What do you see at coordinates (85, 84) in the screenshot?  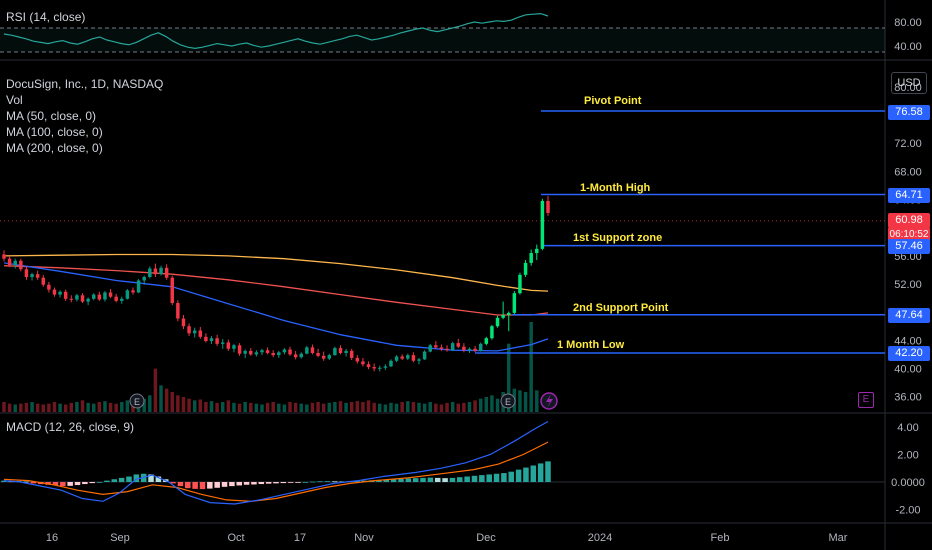 I see `symbol-title: DocuSign, Inc., 1D, NASDAQ` at bounding box center [85, 84].